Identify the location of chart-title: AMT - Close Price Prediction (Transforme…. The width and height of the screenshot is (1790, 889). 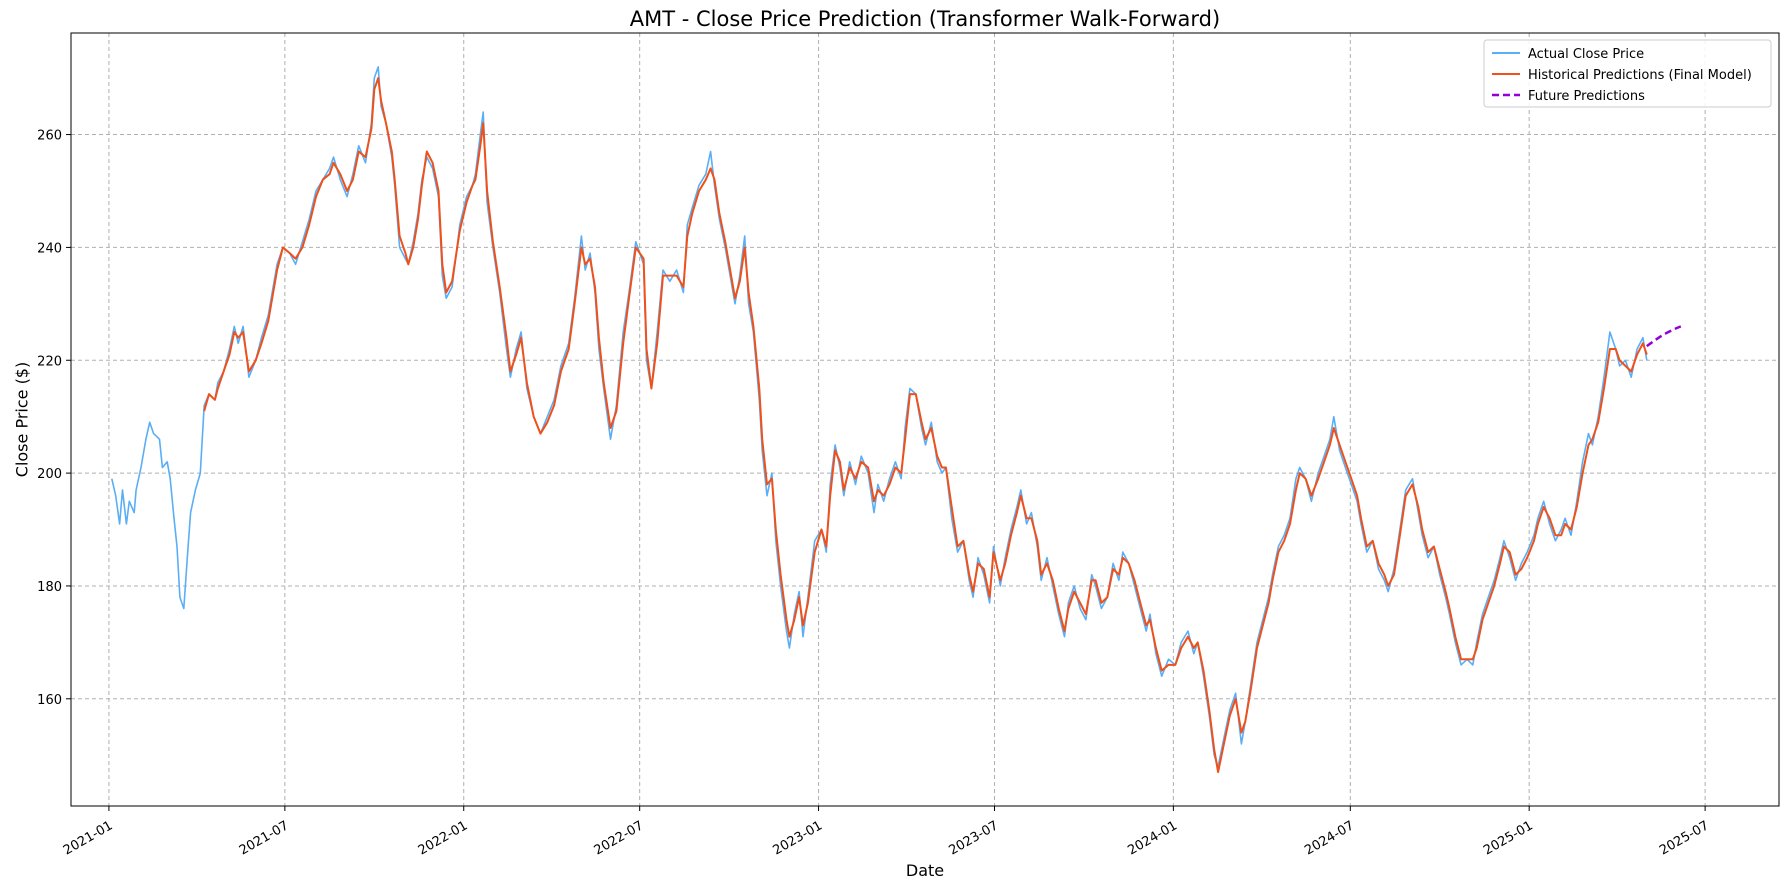
(925, 19).